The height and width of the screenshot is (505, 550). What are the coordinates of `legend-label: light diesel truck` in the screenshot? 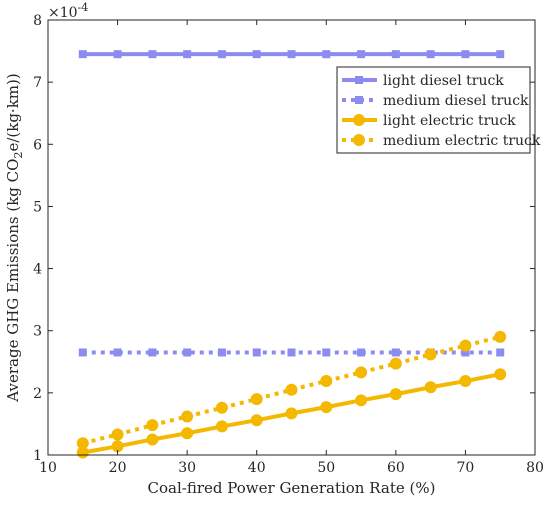 It's located at (443, 81).